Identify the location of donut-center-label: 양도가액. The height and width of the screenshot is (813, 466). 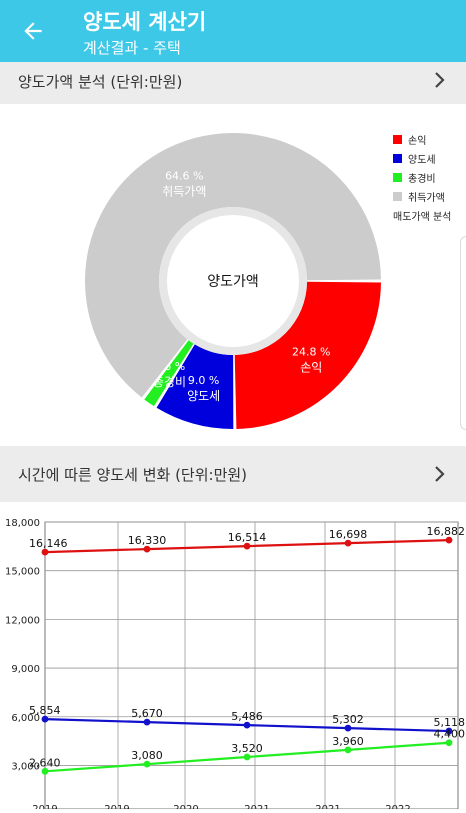
(233, 282).